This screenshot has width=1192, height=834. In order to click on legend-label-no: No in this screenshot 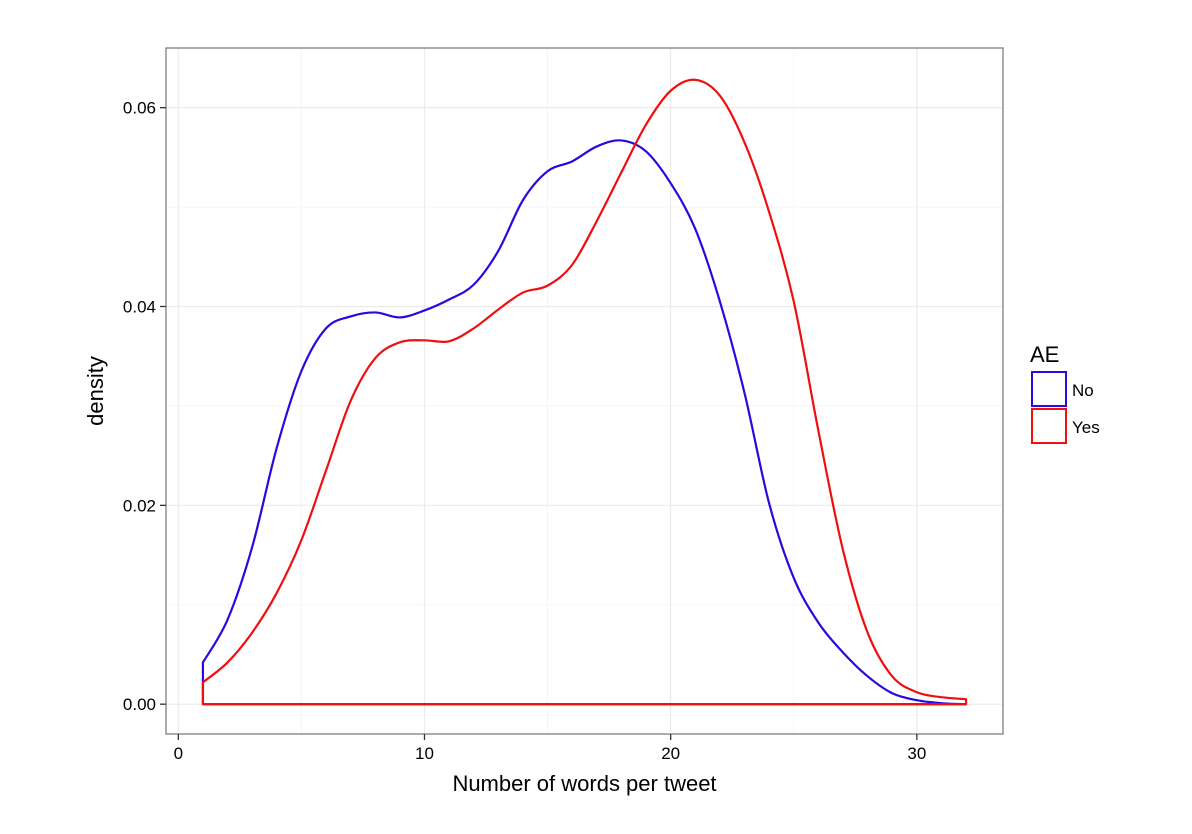, I will do `click(1083, 390)`.